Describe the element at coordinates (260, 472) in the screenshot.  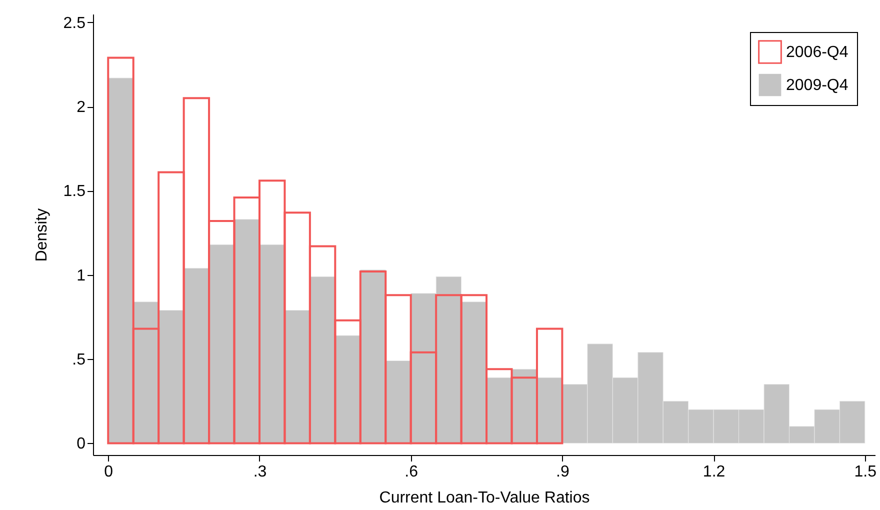
I see `x-tick-label: .3` at that location.